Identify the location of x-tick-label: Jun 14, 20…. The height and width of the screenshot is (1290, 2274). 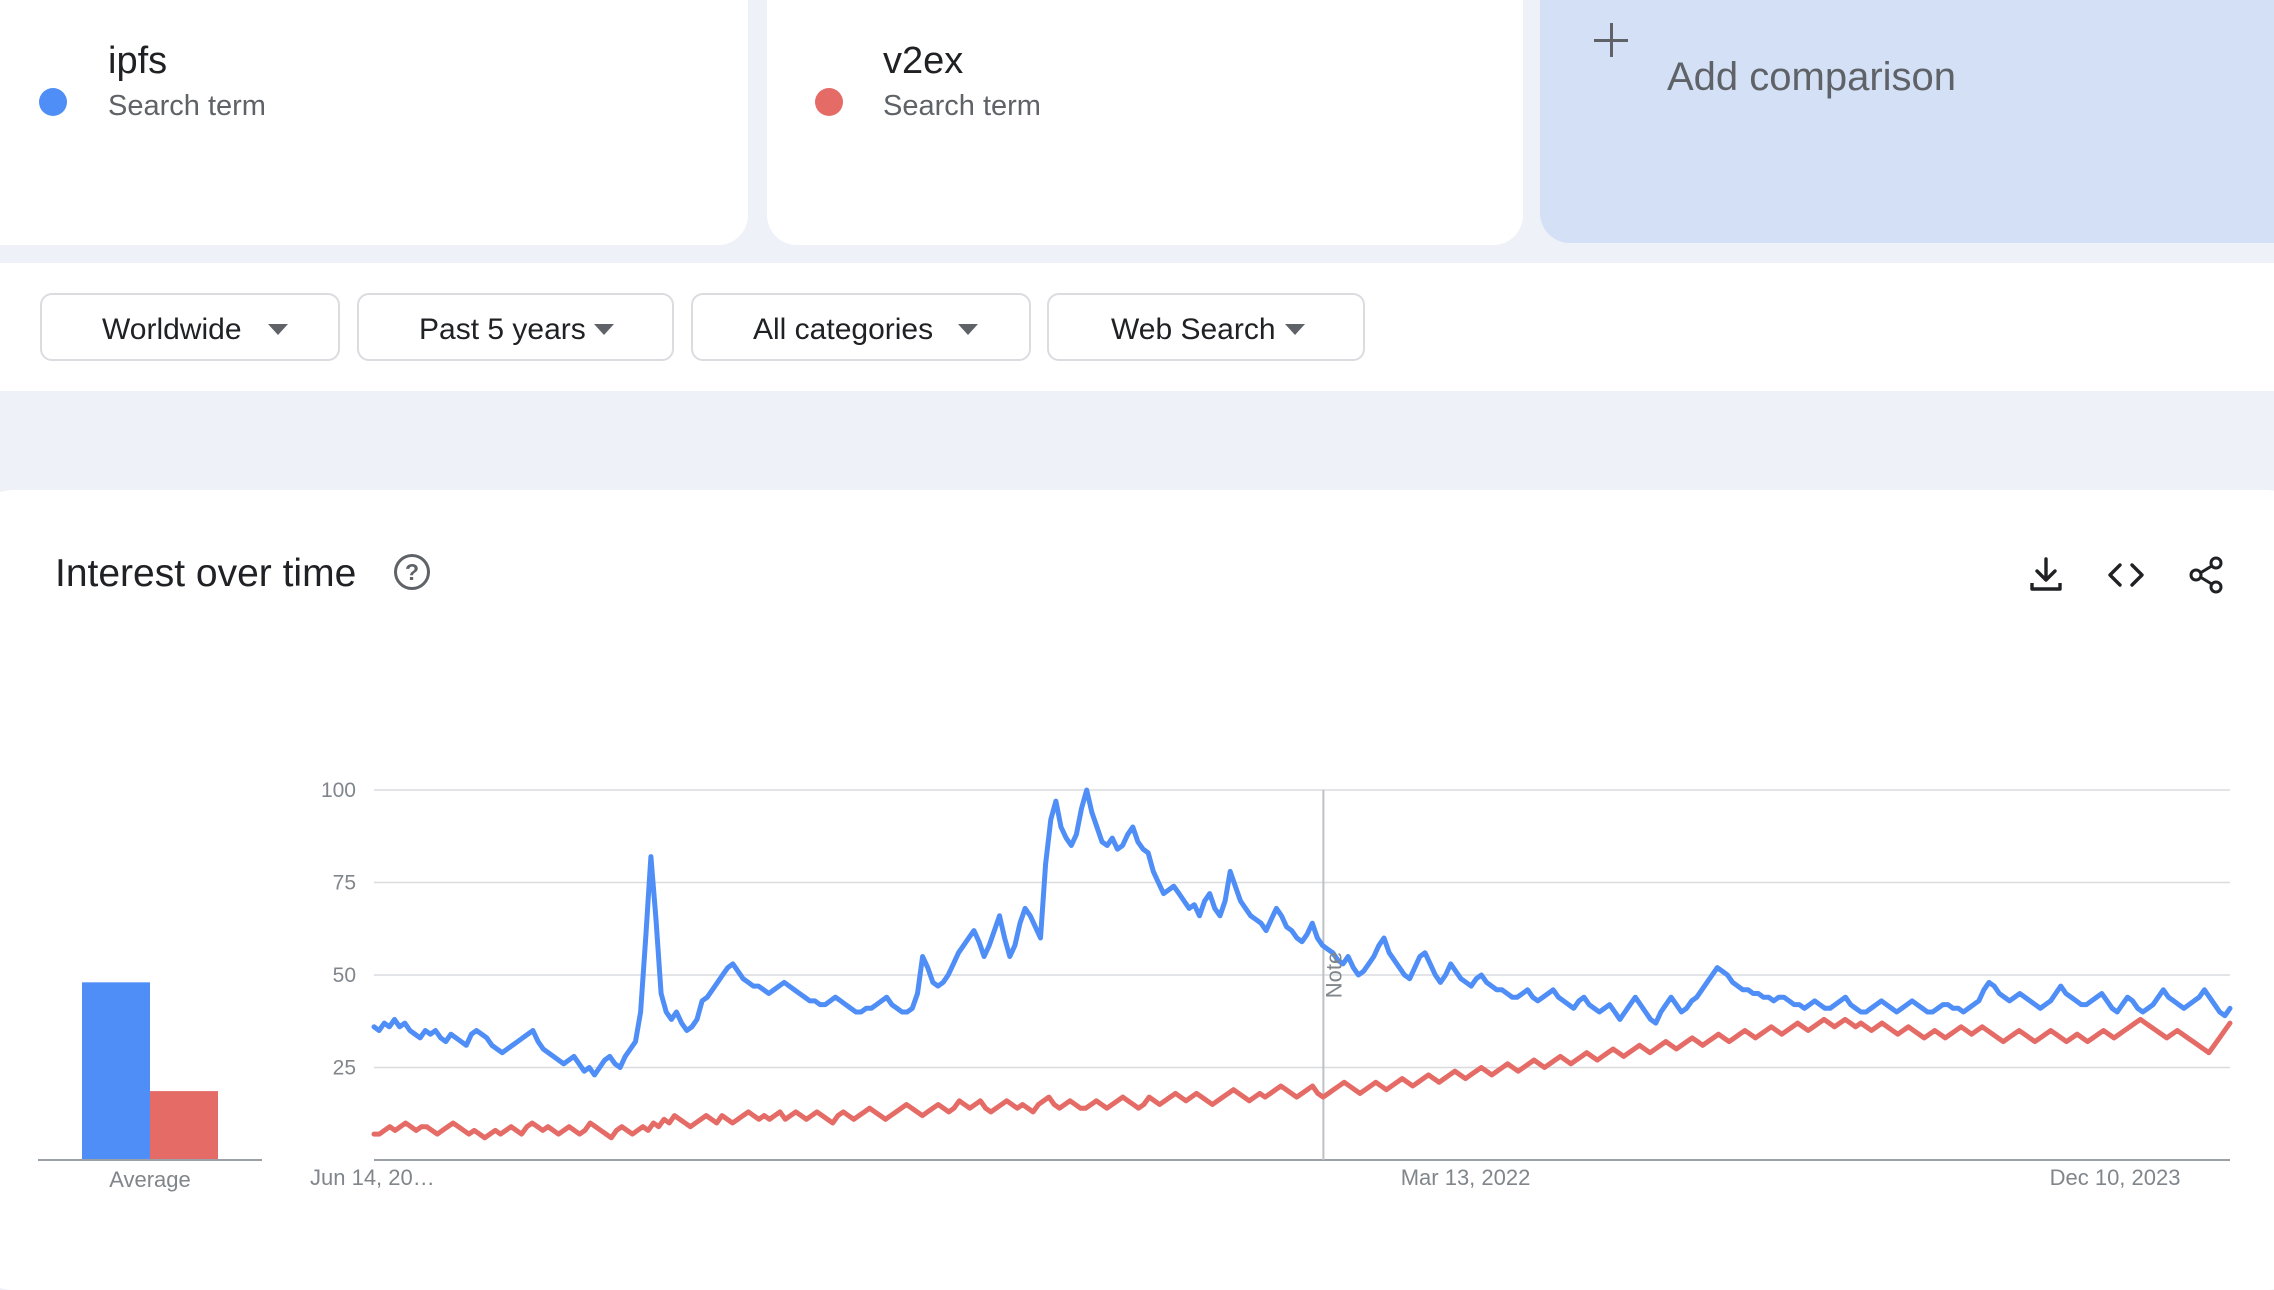
(372, 1177).